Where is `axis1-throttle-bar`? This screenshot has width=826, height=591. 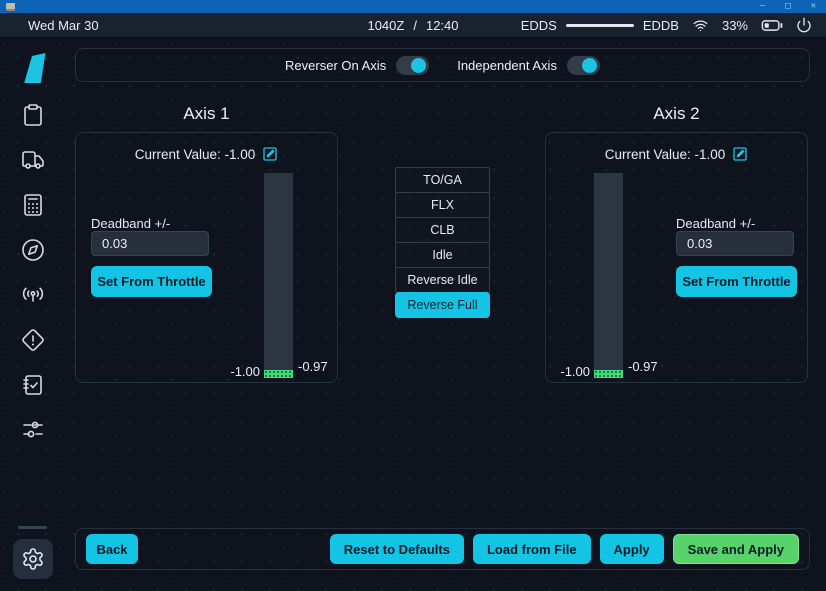 axis1-throttle-bar is located at coordinates (278, 275).